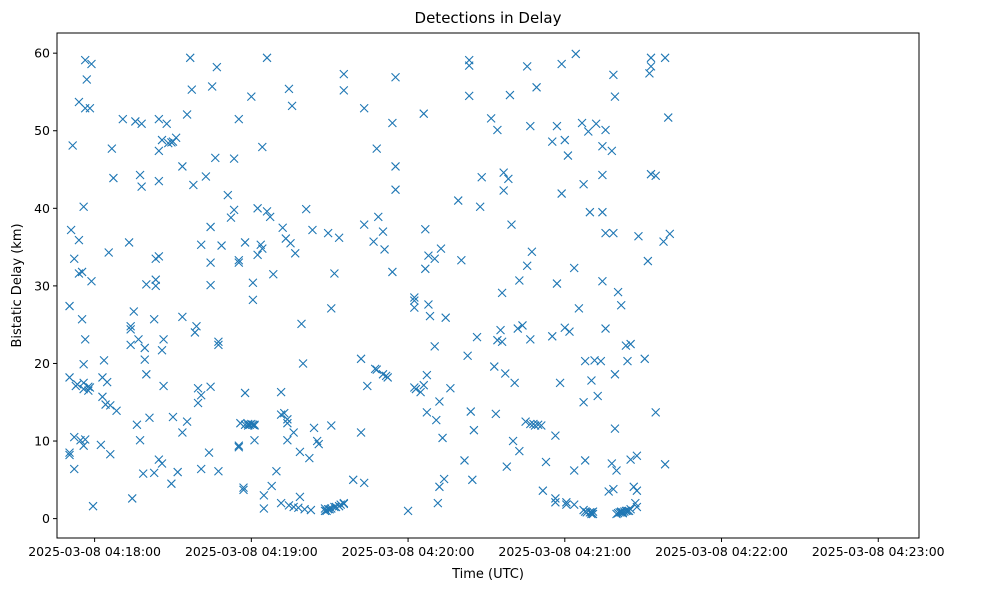 The height and width of the screenshot is (595, 988). What do you see at coordinates (94, 551) in the screenshot?
I see `x-tick-label: 2025-03-08 04:18:00` at bounding box center [94, 551].